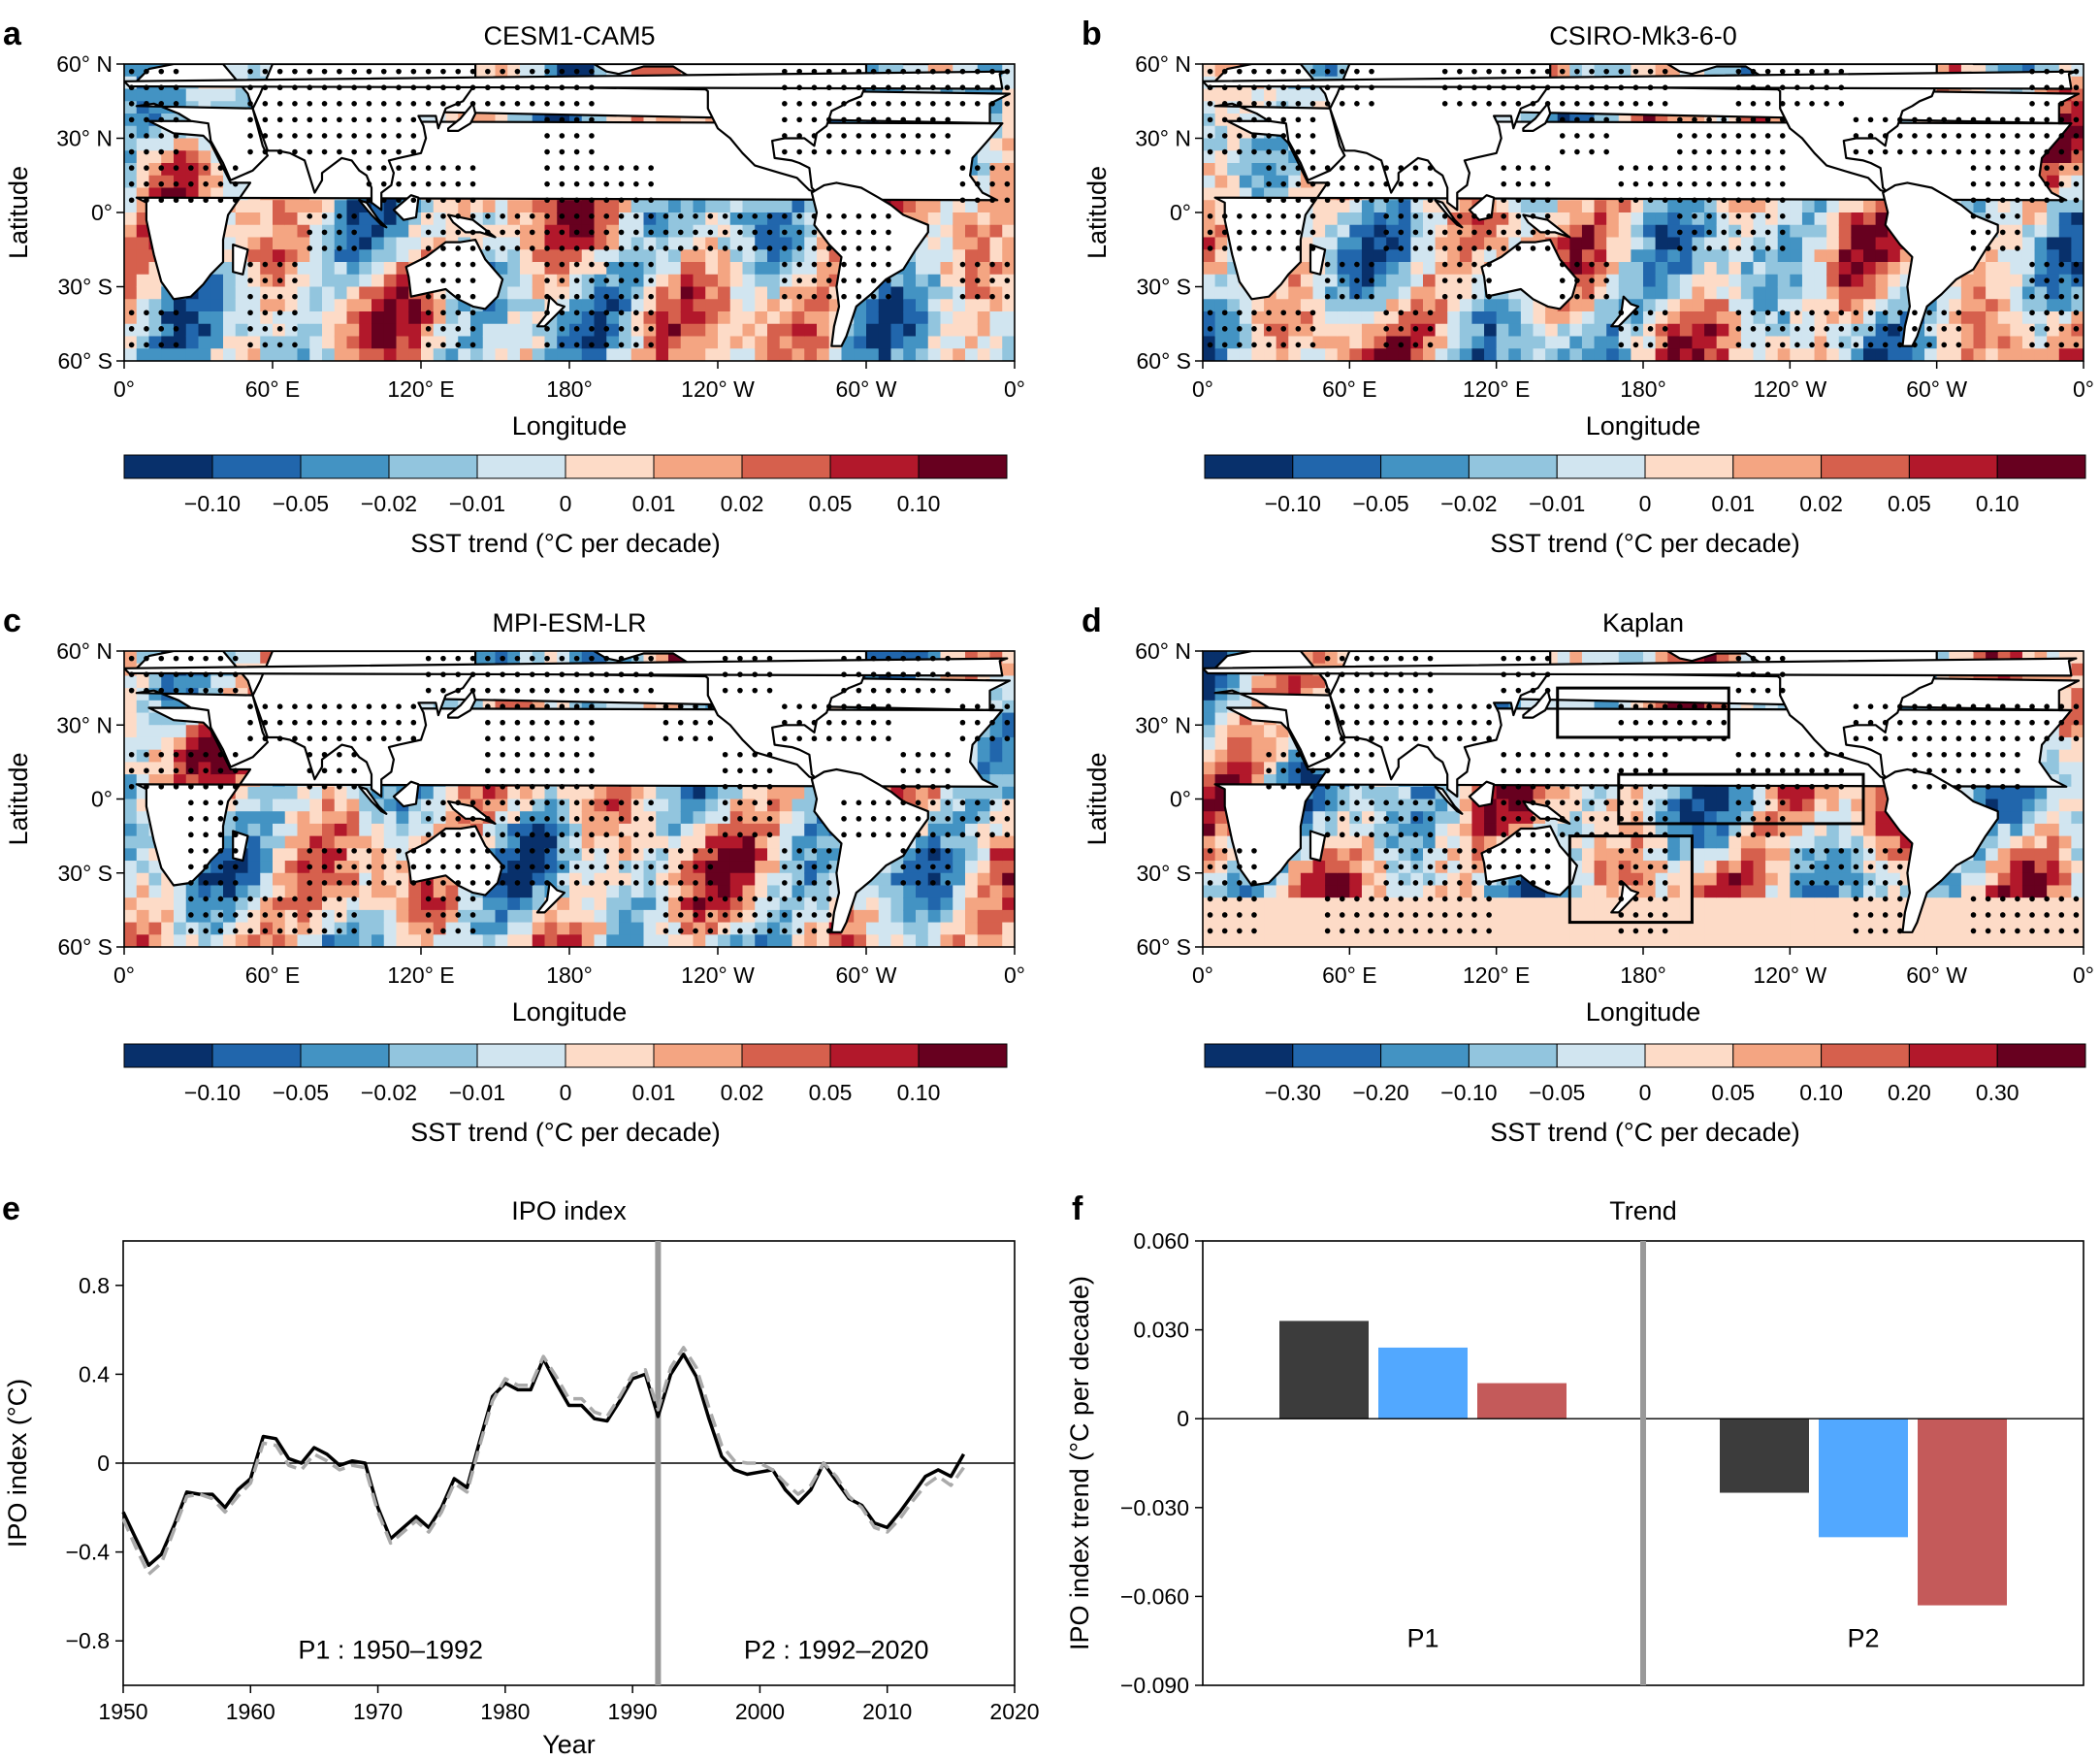 The height and width of the screenshot is (1761, 2100). I want to click on colorbar-tick-label: 0.10, so click(1997, 503).